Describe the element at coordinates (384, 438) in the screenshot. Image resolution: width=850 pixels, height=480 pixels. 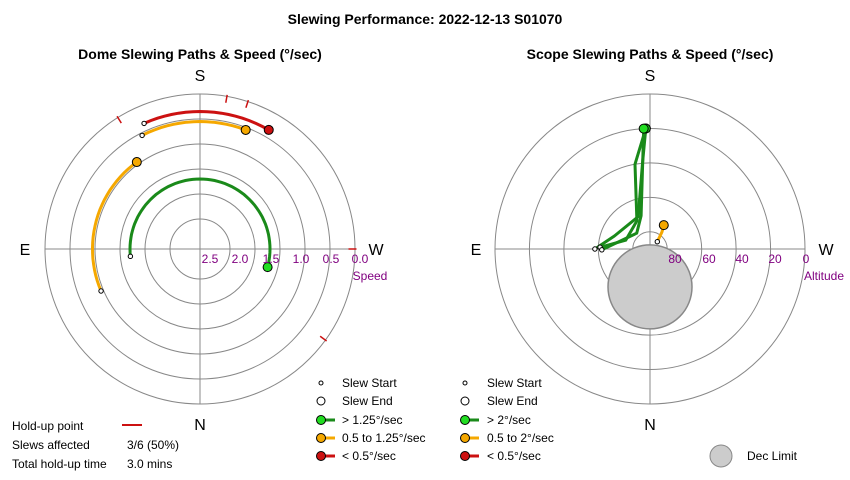
I see `legend-medium-label: 0.5 to 1.25°/sec` at that location.